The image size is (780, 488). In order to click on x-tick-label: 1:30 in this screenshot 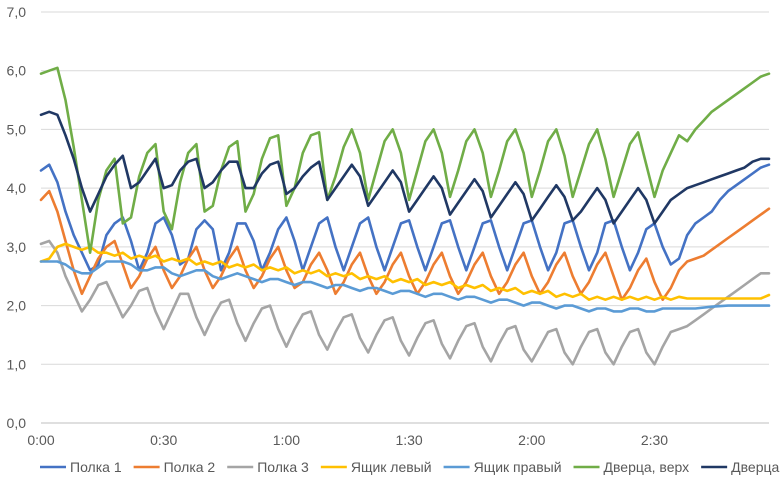, I will do `click(408, 440)`.